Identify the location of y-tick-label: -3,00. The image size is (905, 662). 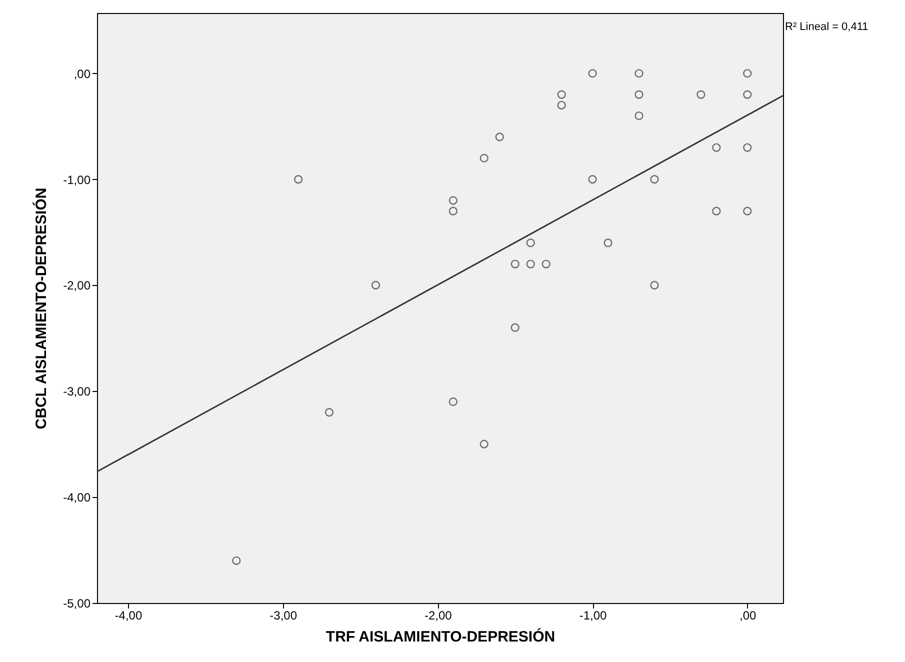
(77, 391).